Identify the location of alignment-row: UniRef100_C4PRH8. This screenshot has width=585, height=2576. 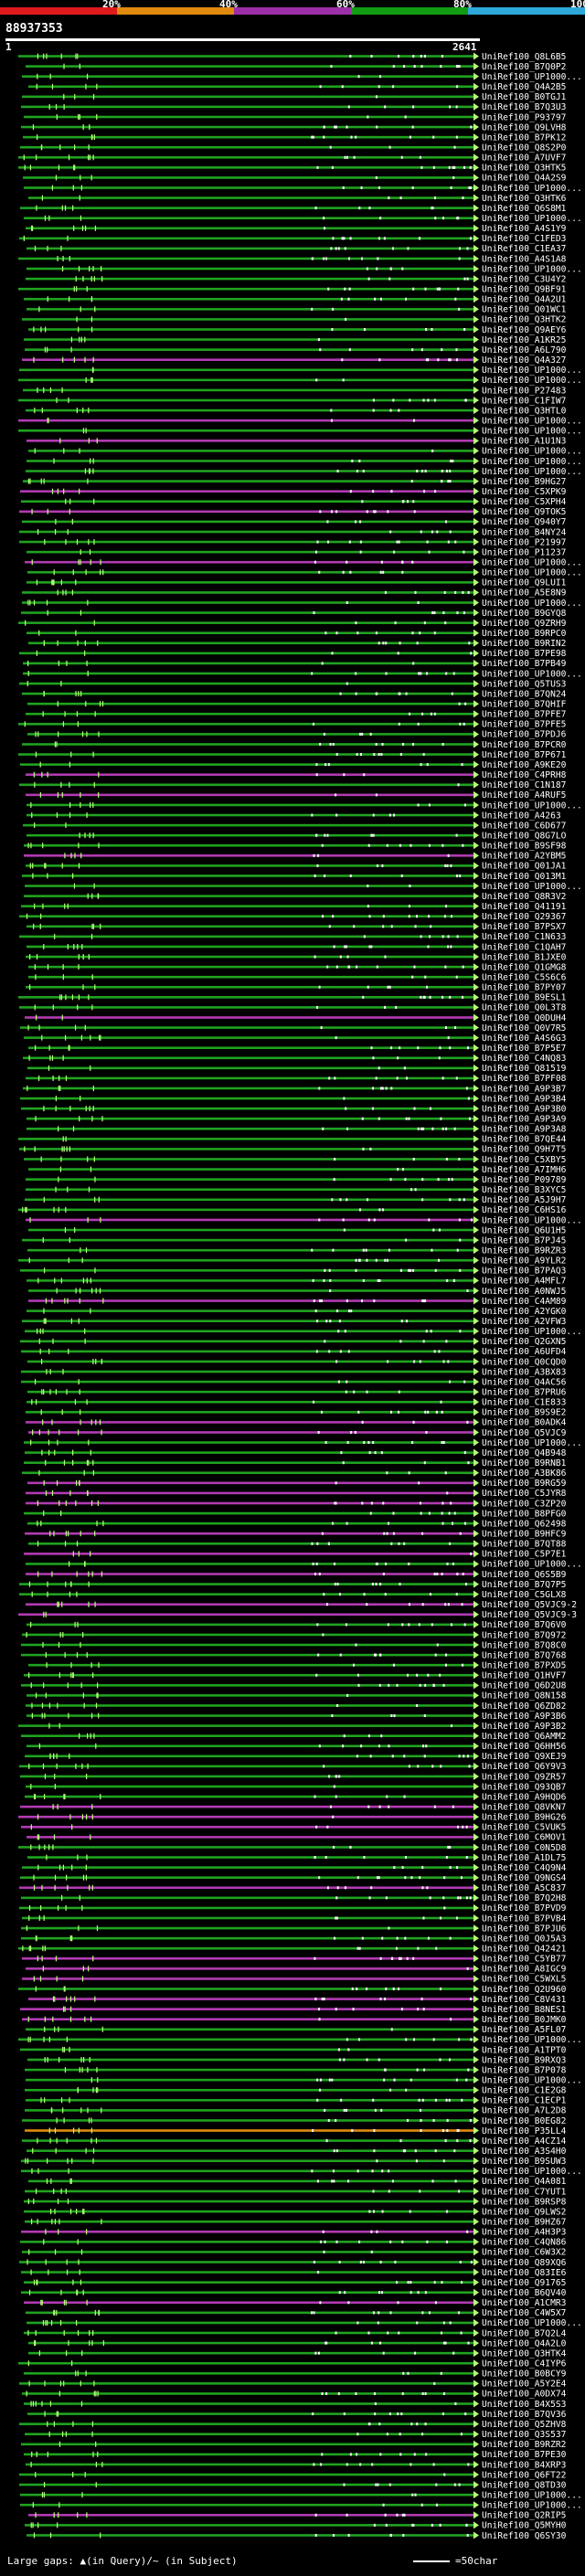
(297, 775).